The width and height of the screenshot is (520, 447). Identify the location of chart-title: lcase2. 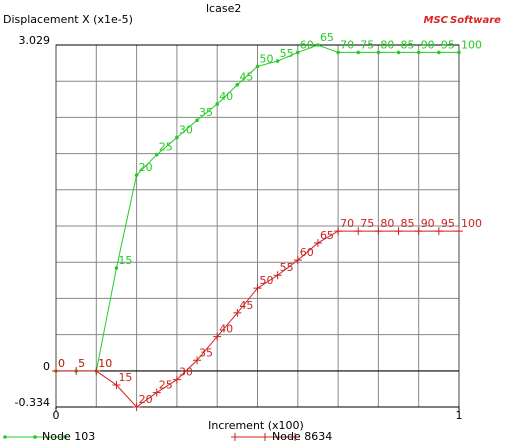
(223, 8).